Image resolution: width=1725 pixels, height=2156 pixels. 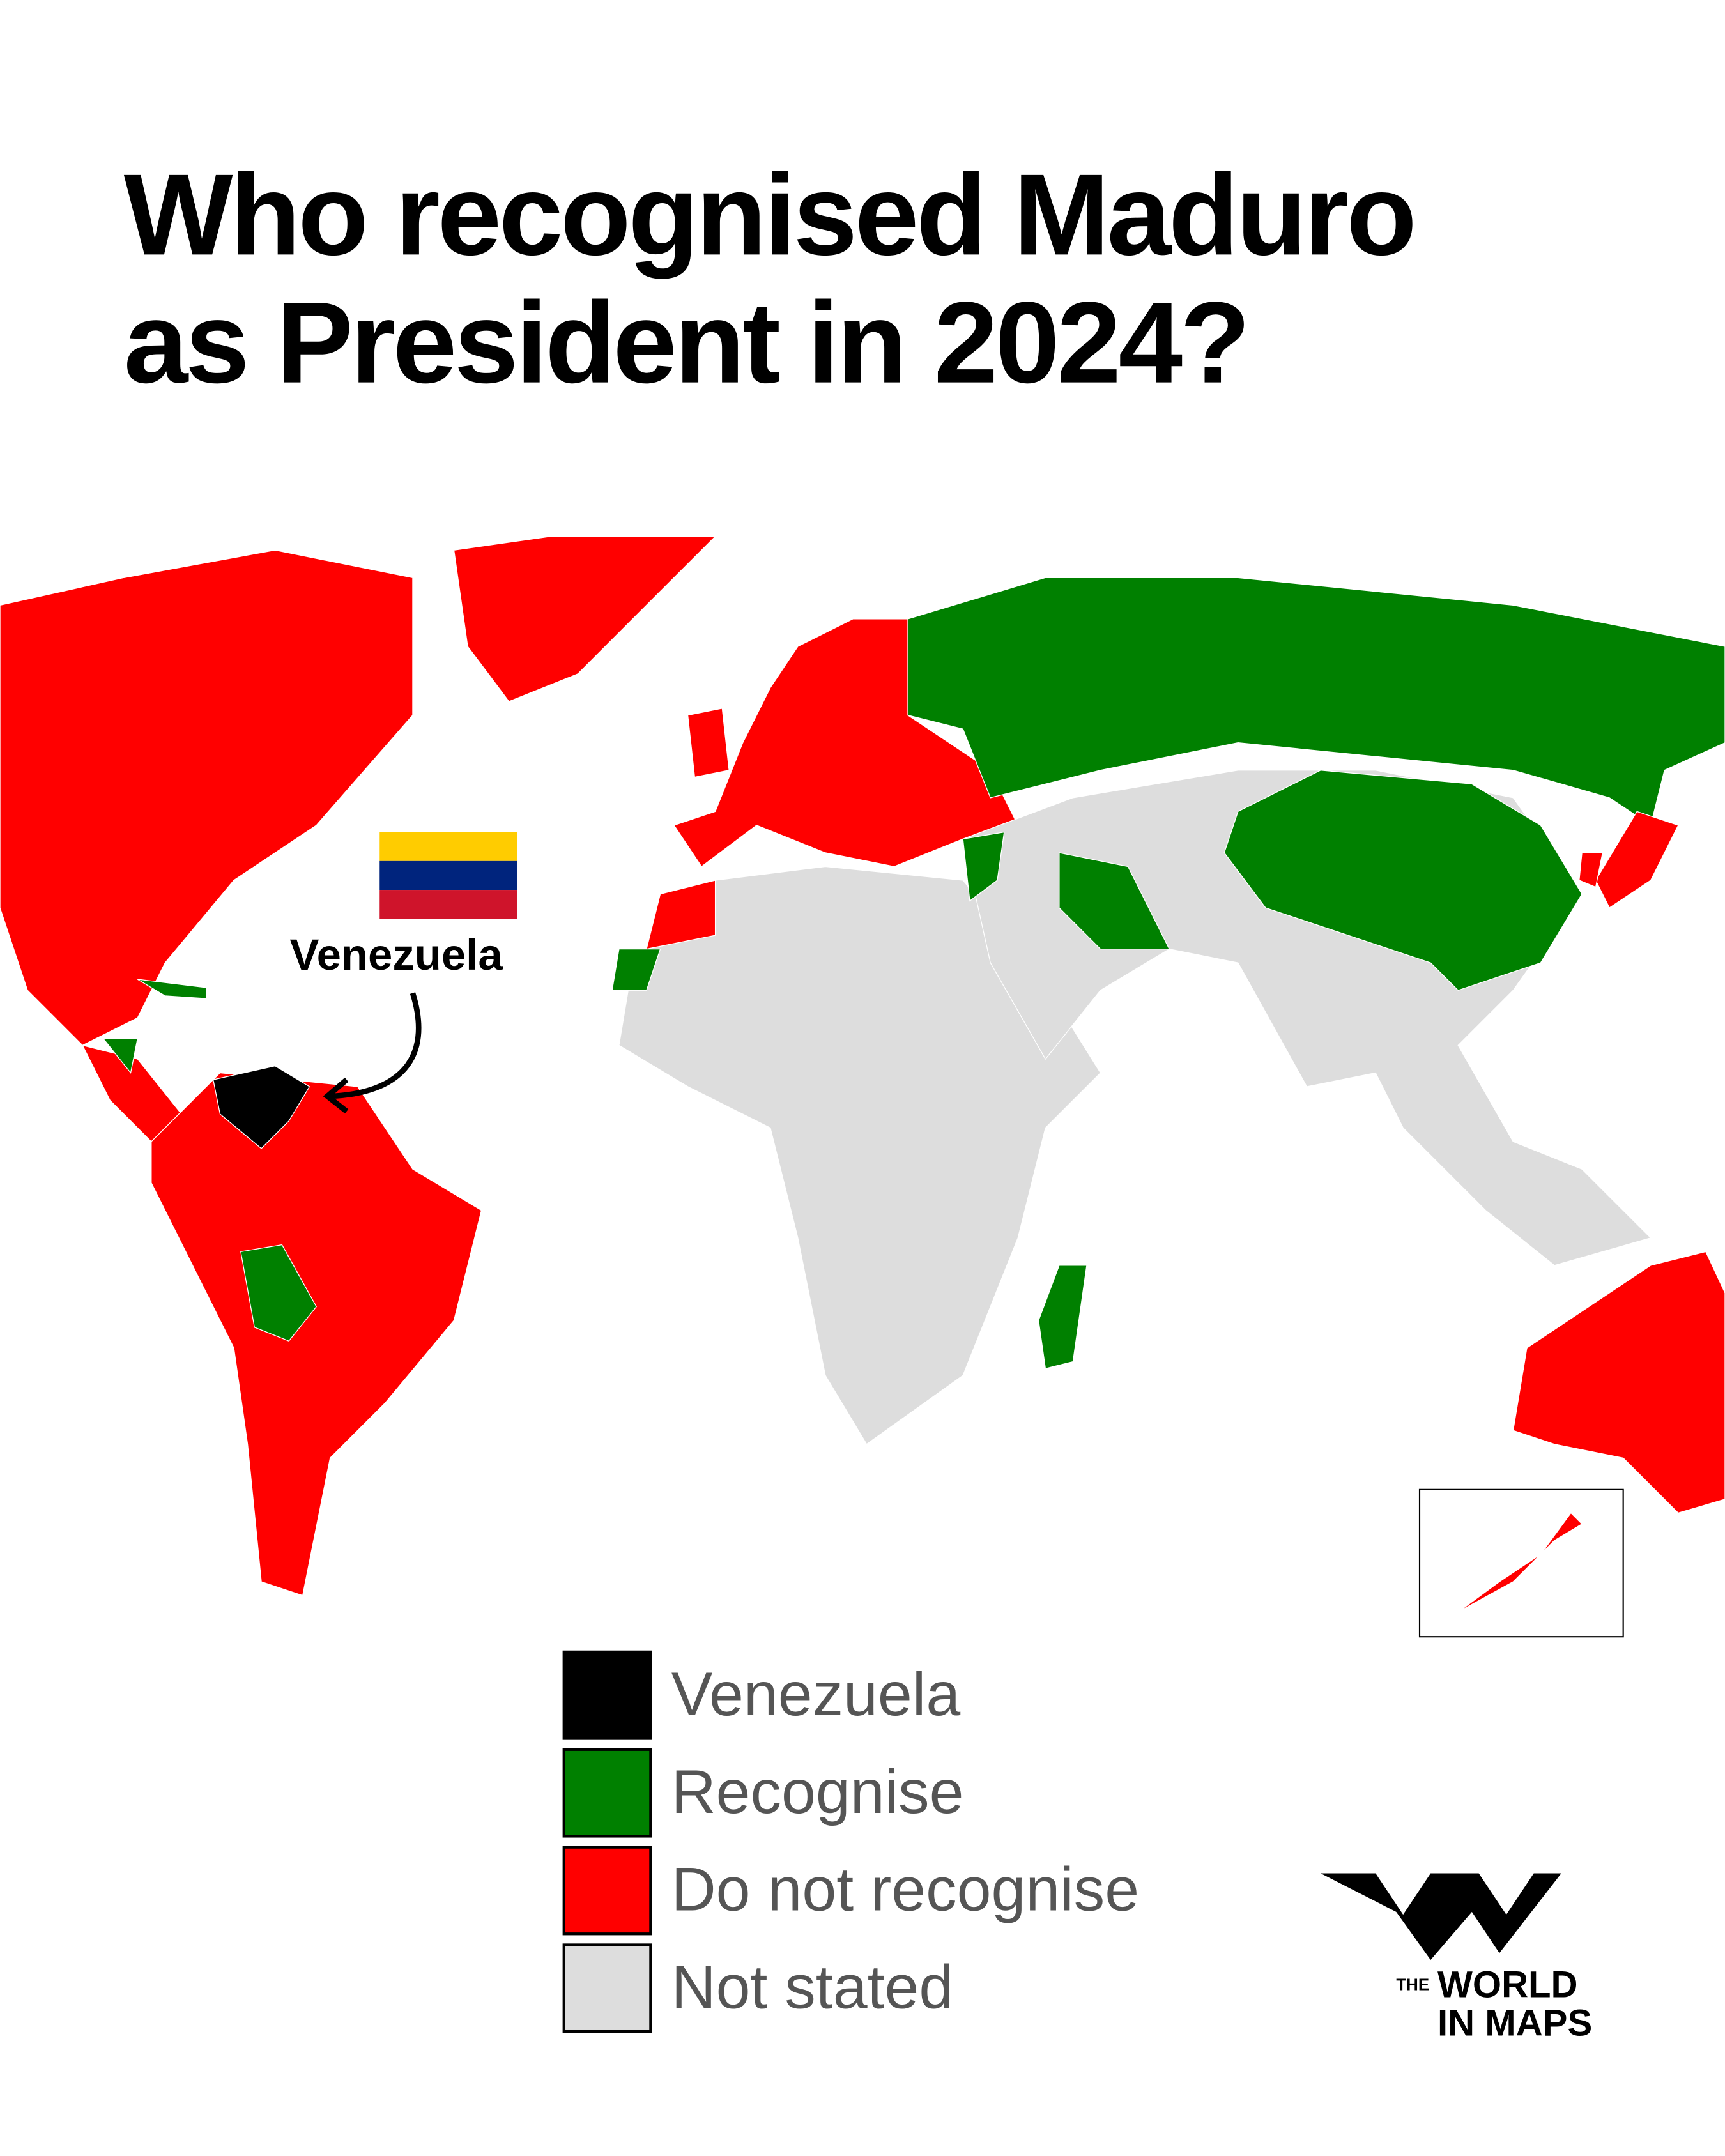 What do you see at coordinates (1412, 1985) in the screenshot?
I see `logo-the: THE` at bounding box center [1412, 1985].